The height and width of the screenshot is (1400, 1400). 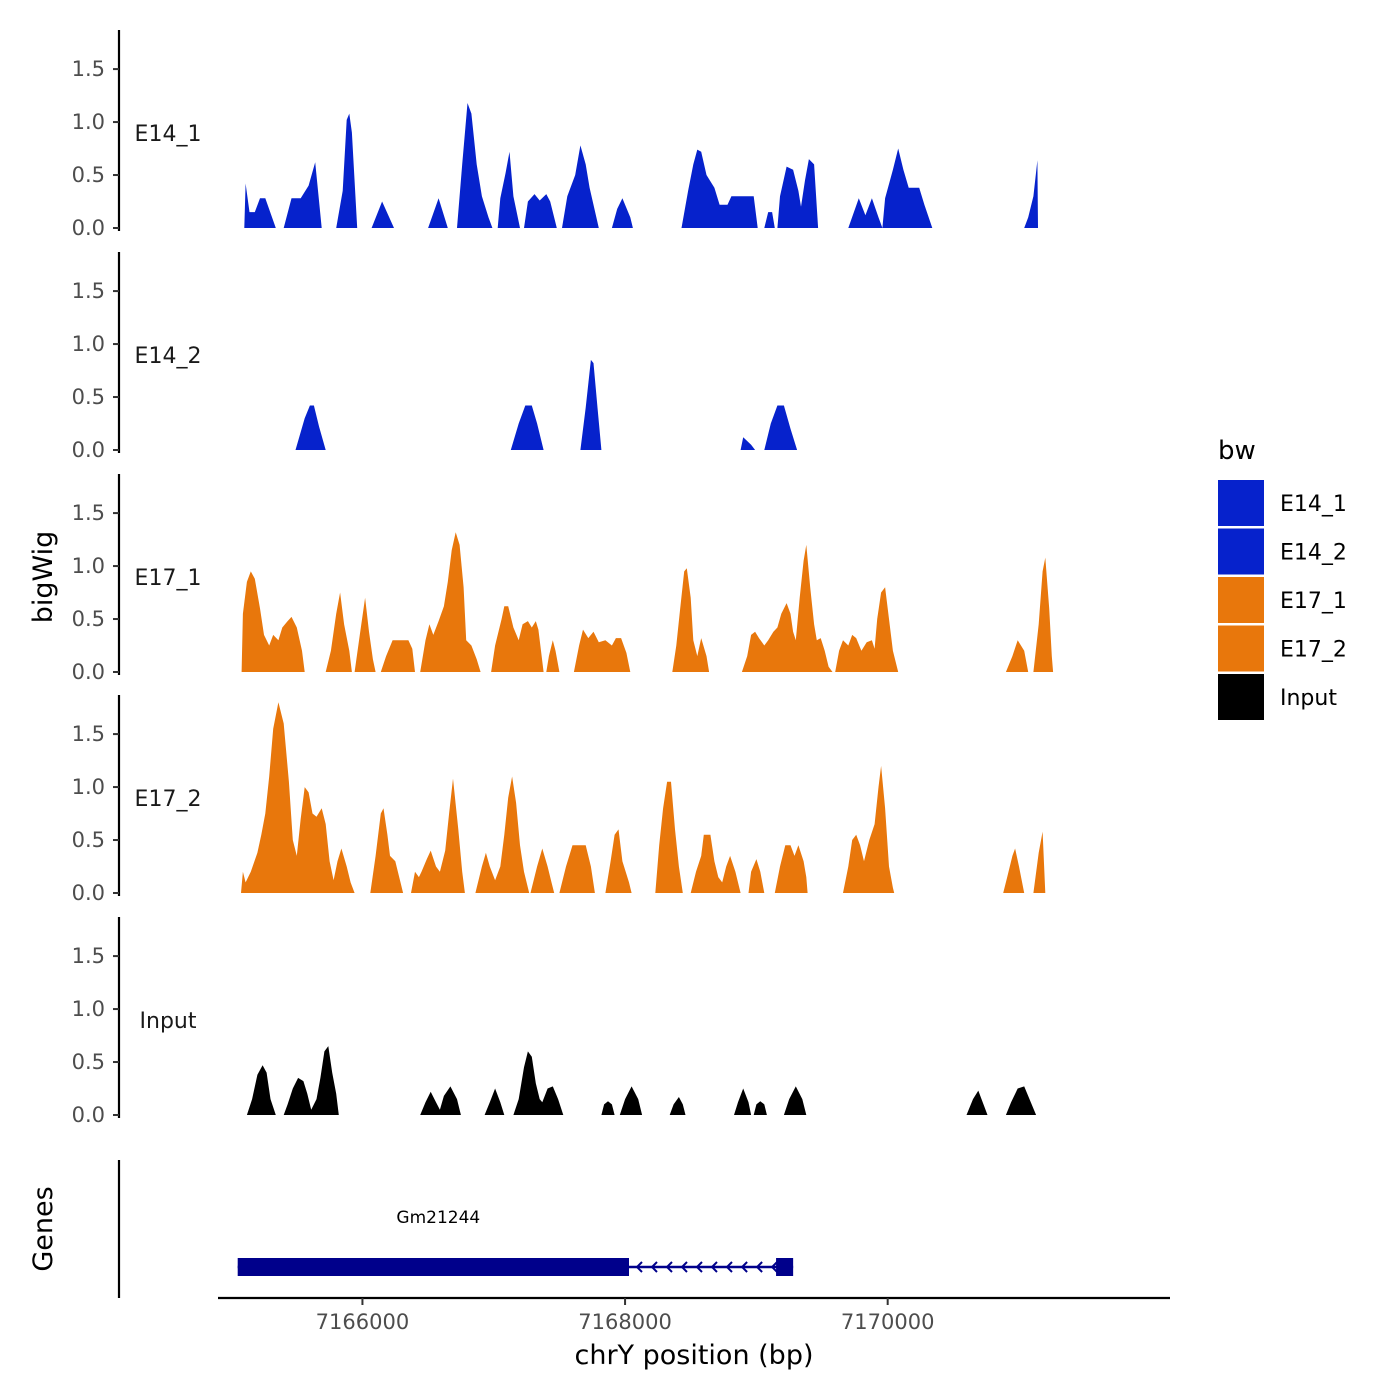 I want to click on track-label-e14-1: E14_1, so click(x=168, y=134).